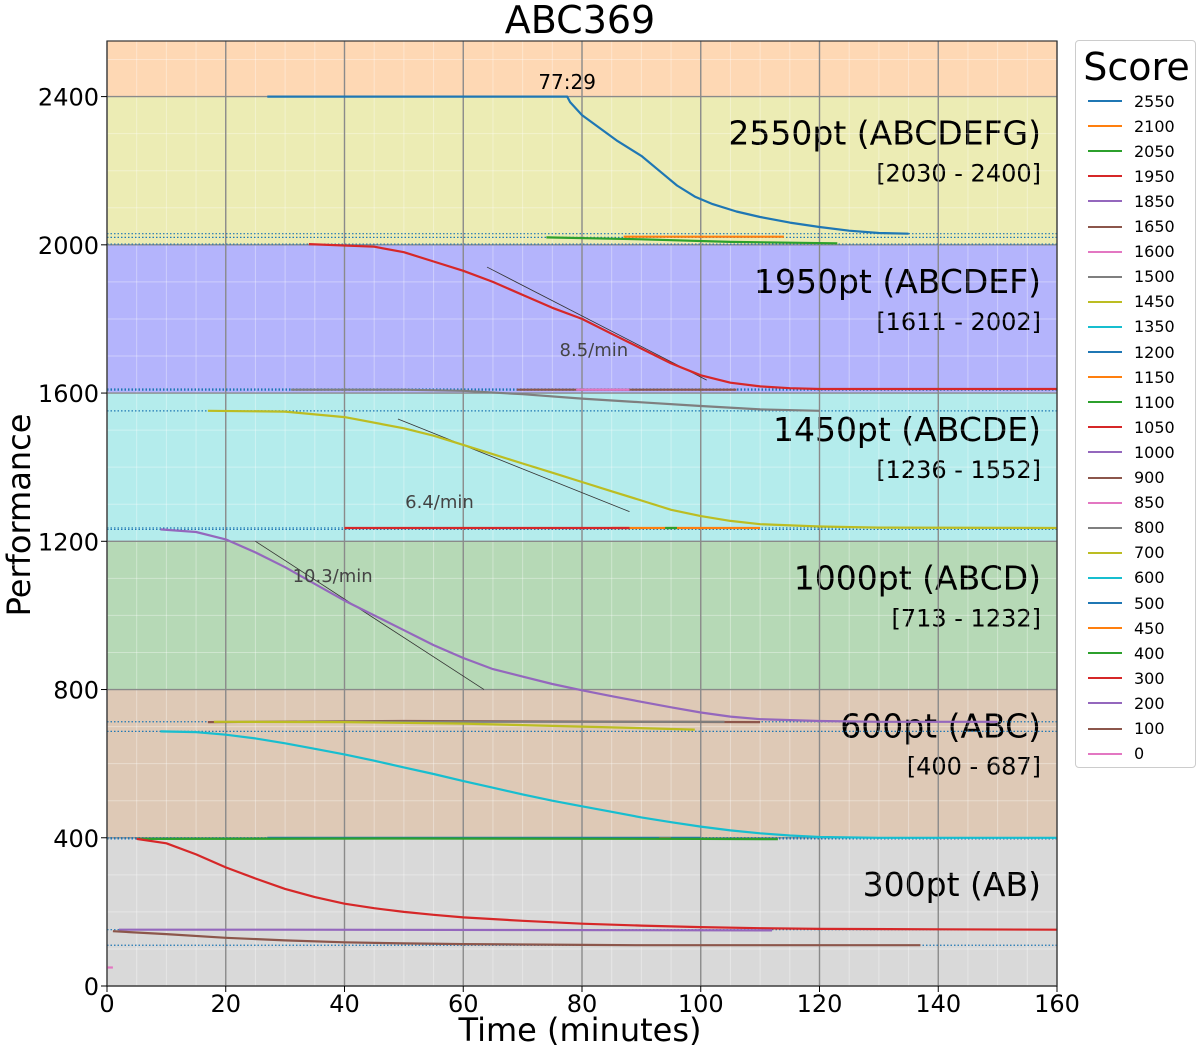  Describe the element at coordinates (1154, 402) in the screenshot. I see `legend-label: 1100` at that location.